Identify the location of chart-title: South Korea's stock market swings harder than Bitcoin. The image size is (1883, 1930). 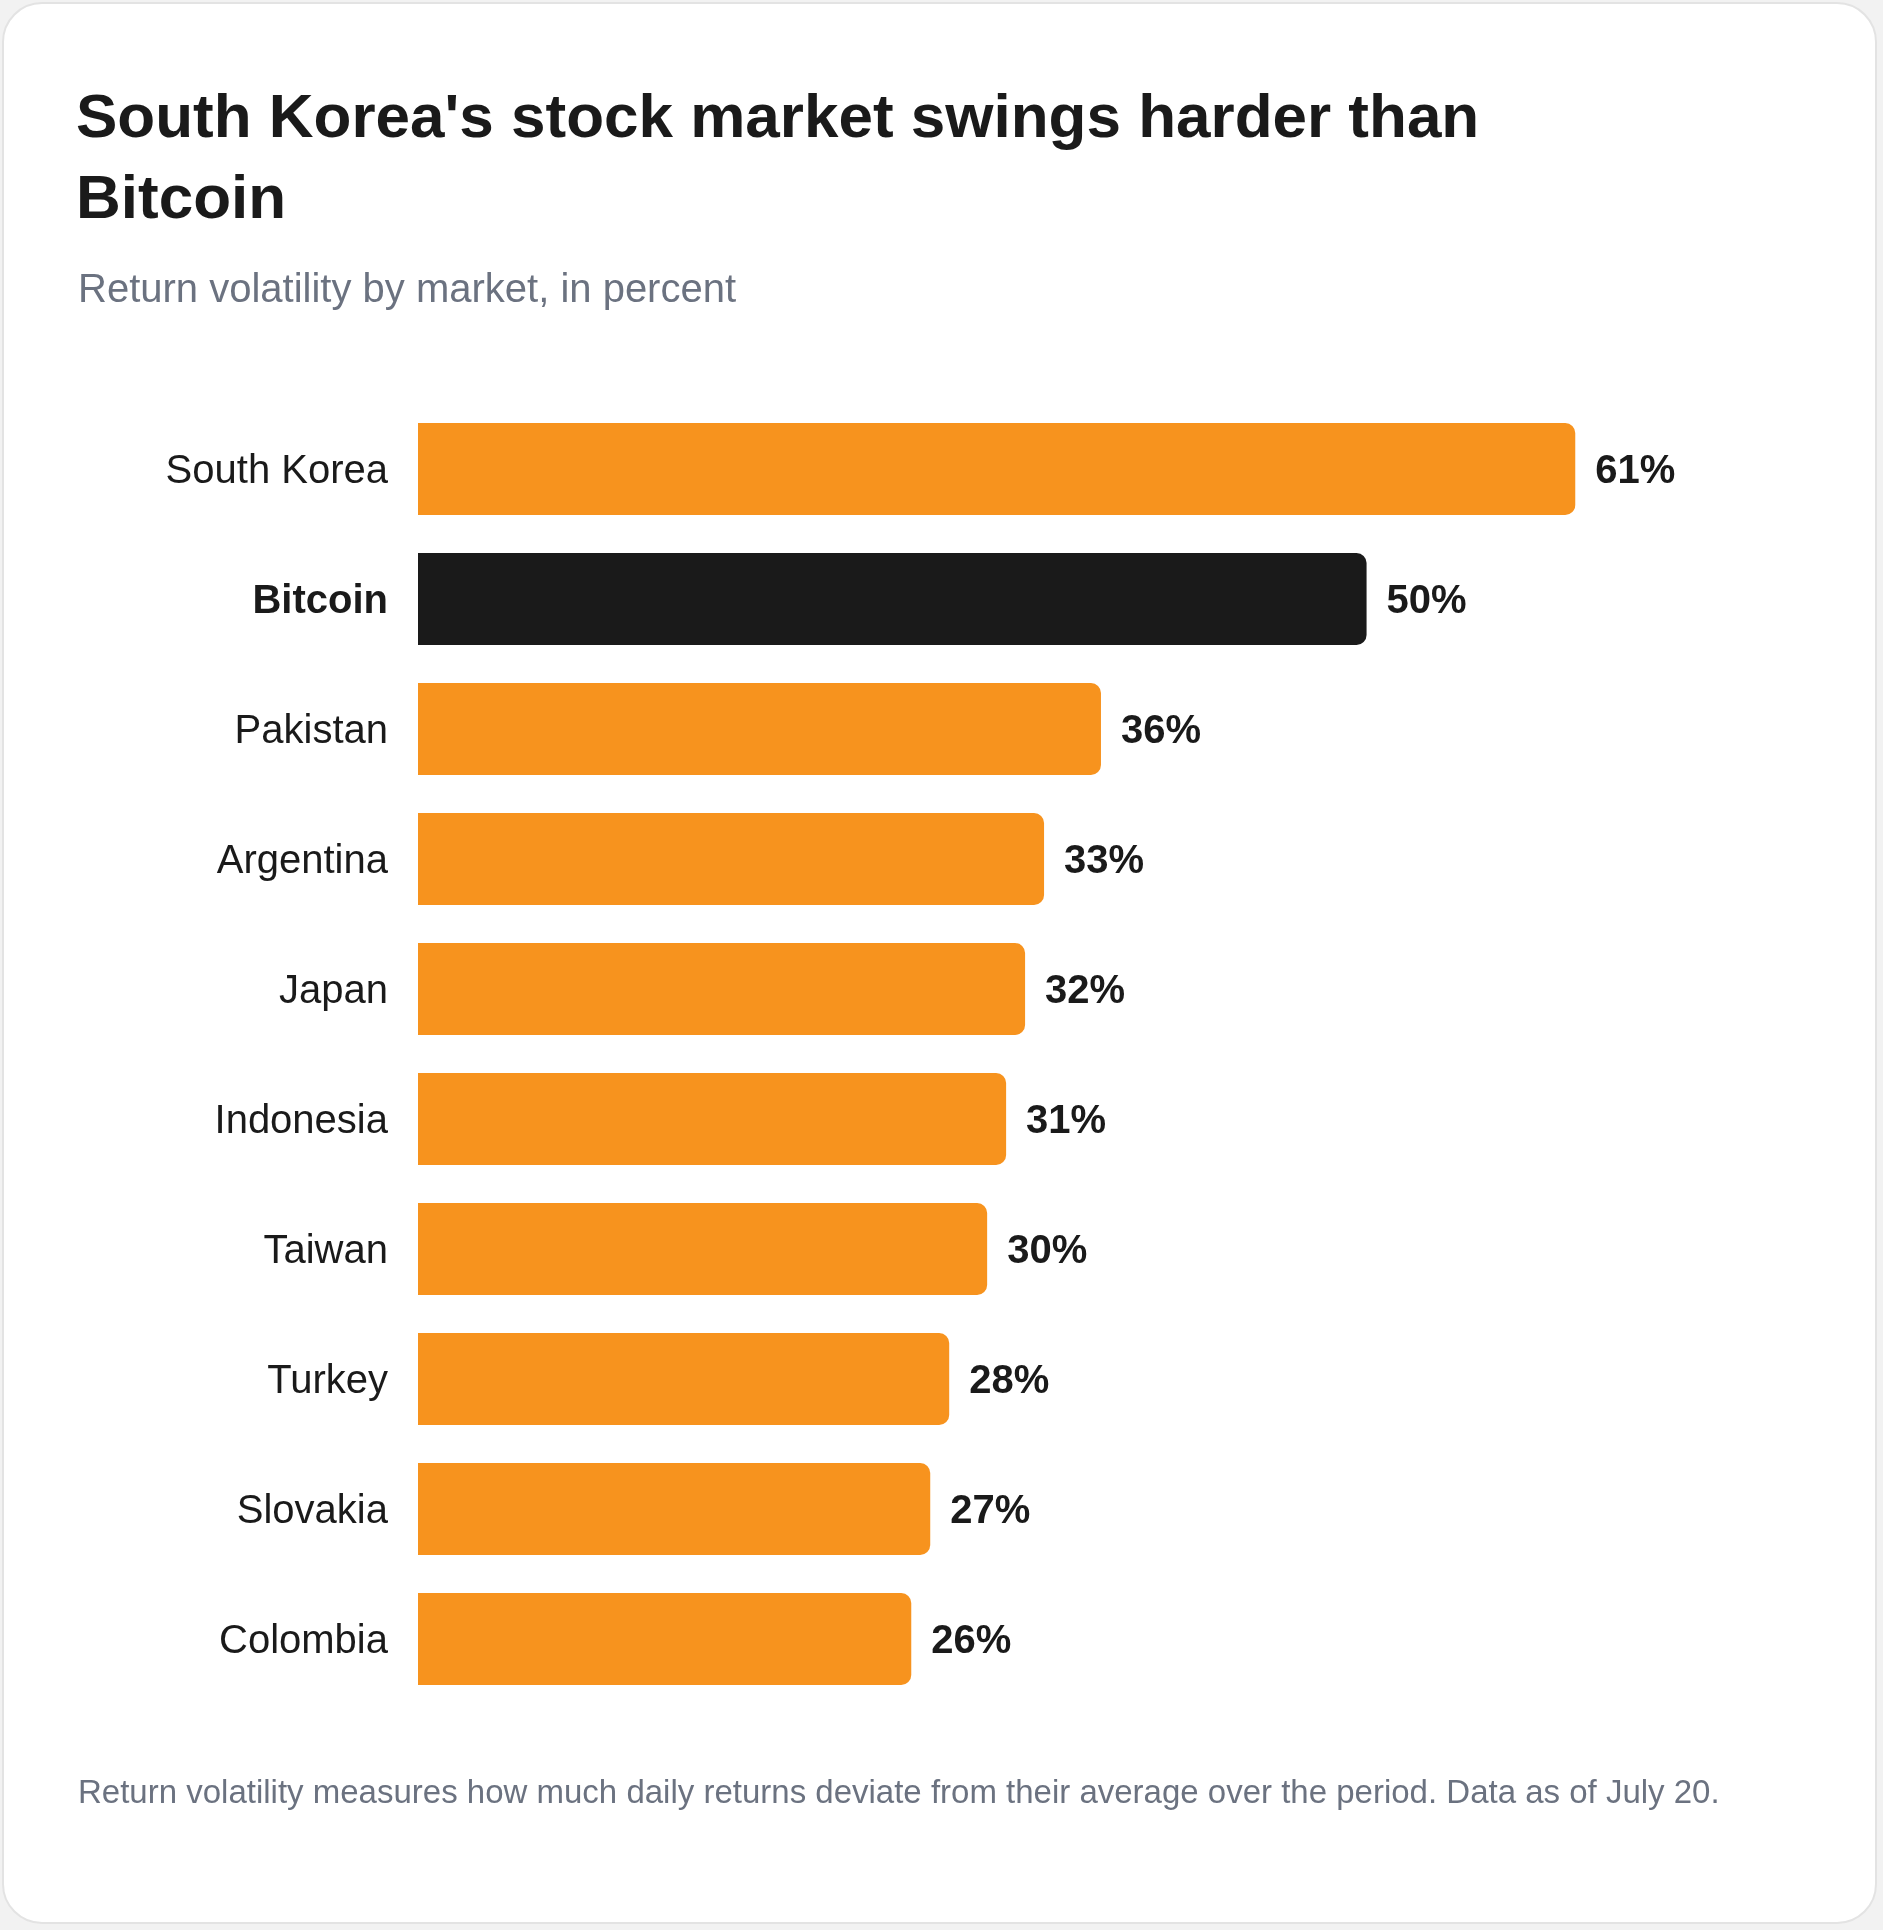
(778, 156).